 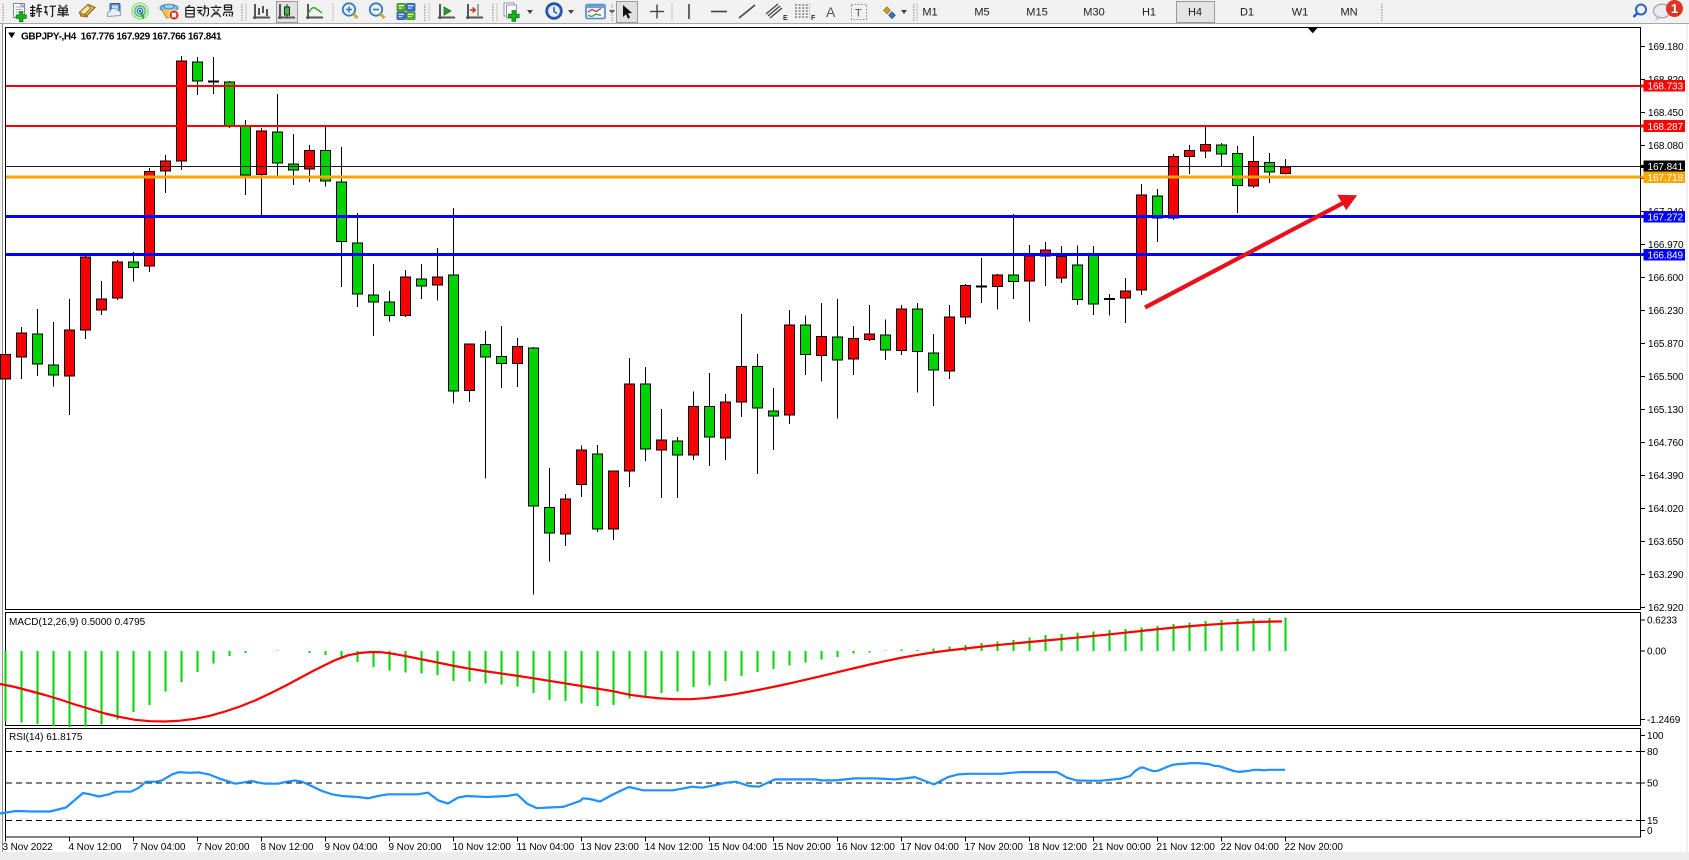 I want to click on svg-text: M5, so click(x=981, y=13).